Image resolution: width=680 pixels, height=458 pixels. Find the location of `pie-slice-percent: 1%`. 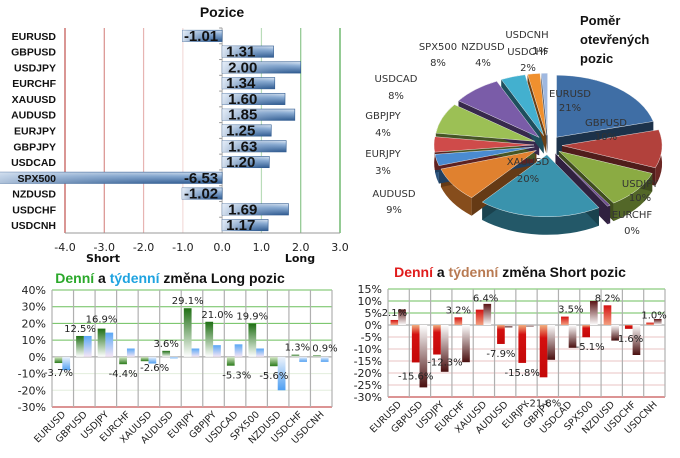

pie-slice-percent: 1% is located at coordinates (540, 51).